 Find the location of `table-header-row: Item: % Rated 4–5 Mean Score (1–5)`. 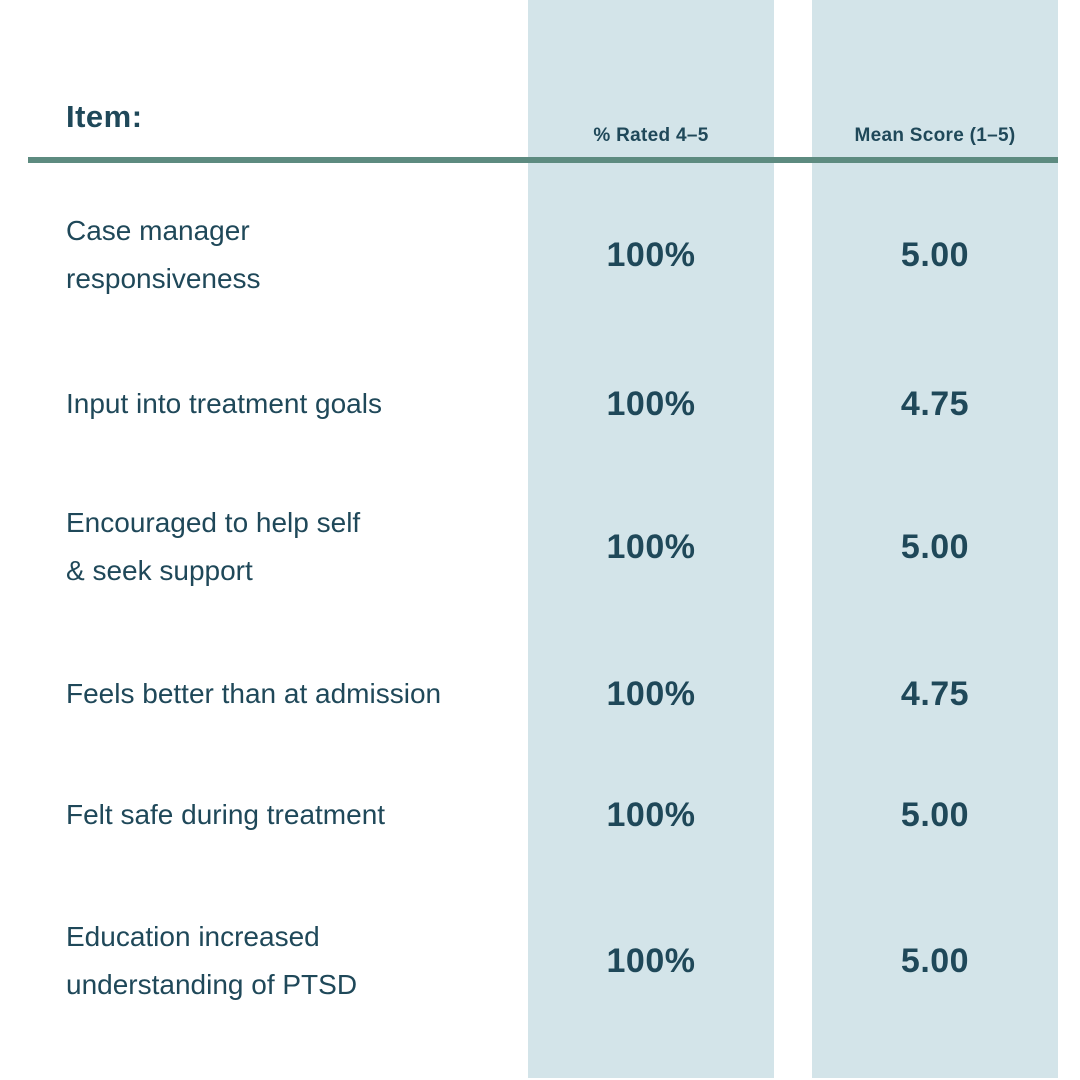

table-header-row: Item: % Rated 4–5 Mean Score (1–5) is located at coordinates (540, 78).